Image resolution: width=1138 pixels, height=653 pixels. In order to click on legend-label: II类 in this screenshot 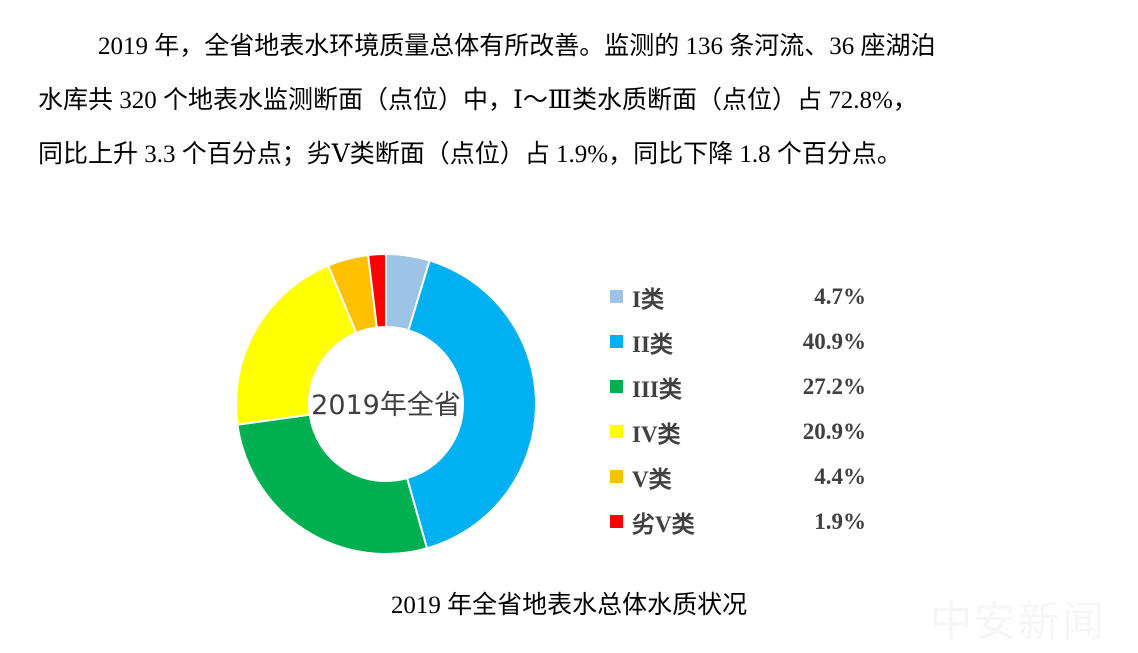, I will do `click(652, 344)`.